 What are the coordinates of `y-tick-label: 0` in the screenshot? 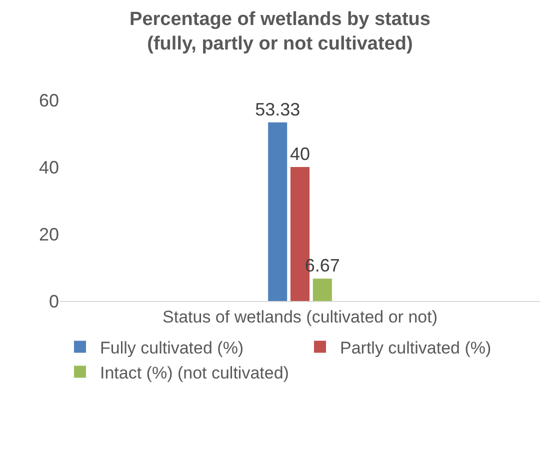 It's located at (53, 301).